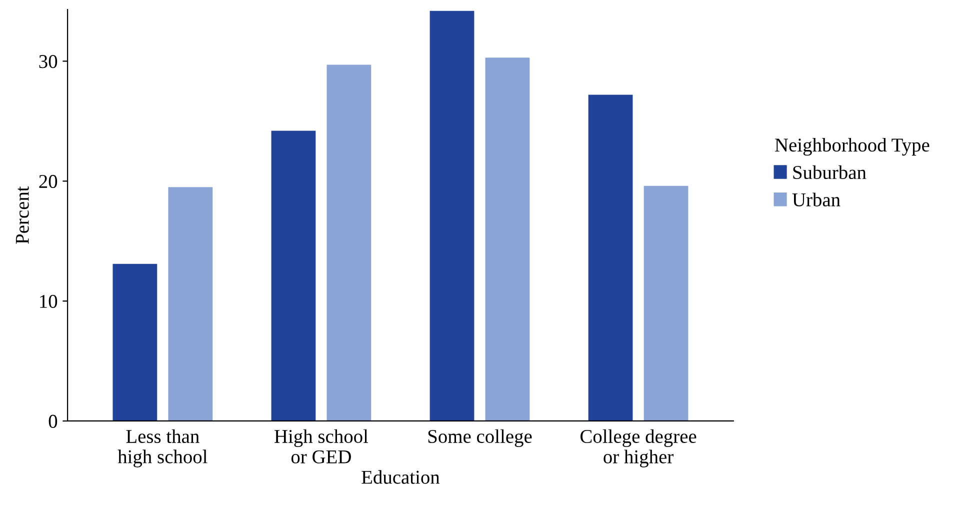 The image size is (965, 506). What do you see at coordinates (48, 61) in the screenshot?
I see `y-tick-label: 30` at bounding box center [48, 61].